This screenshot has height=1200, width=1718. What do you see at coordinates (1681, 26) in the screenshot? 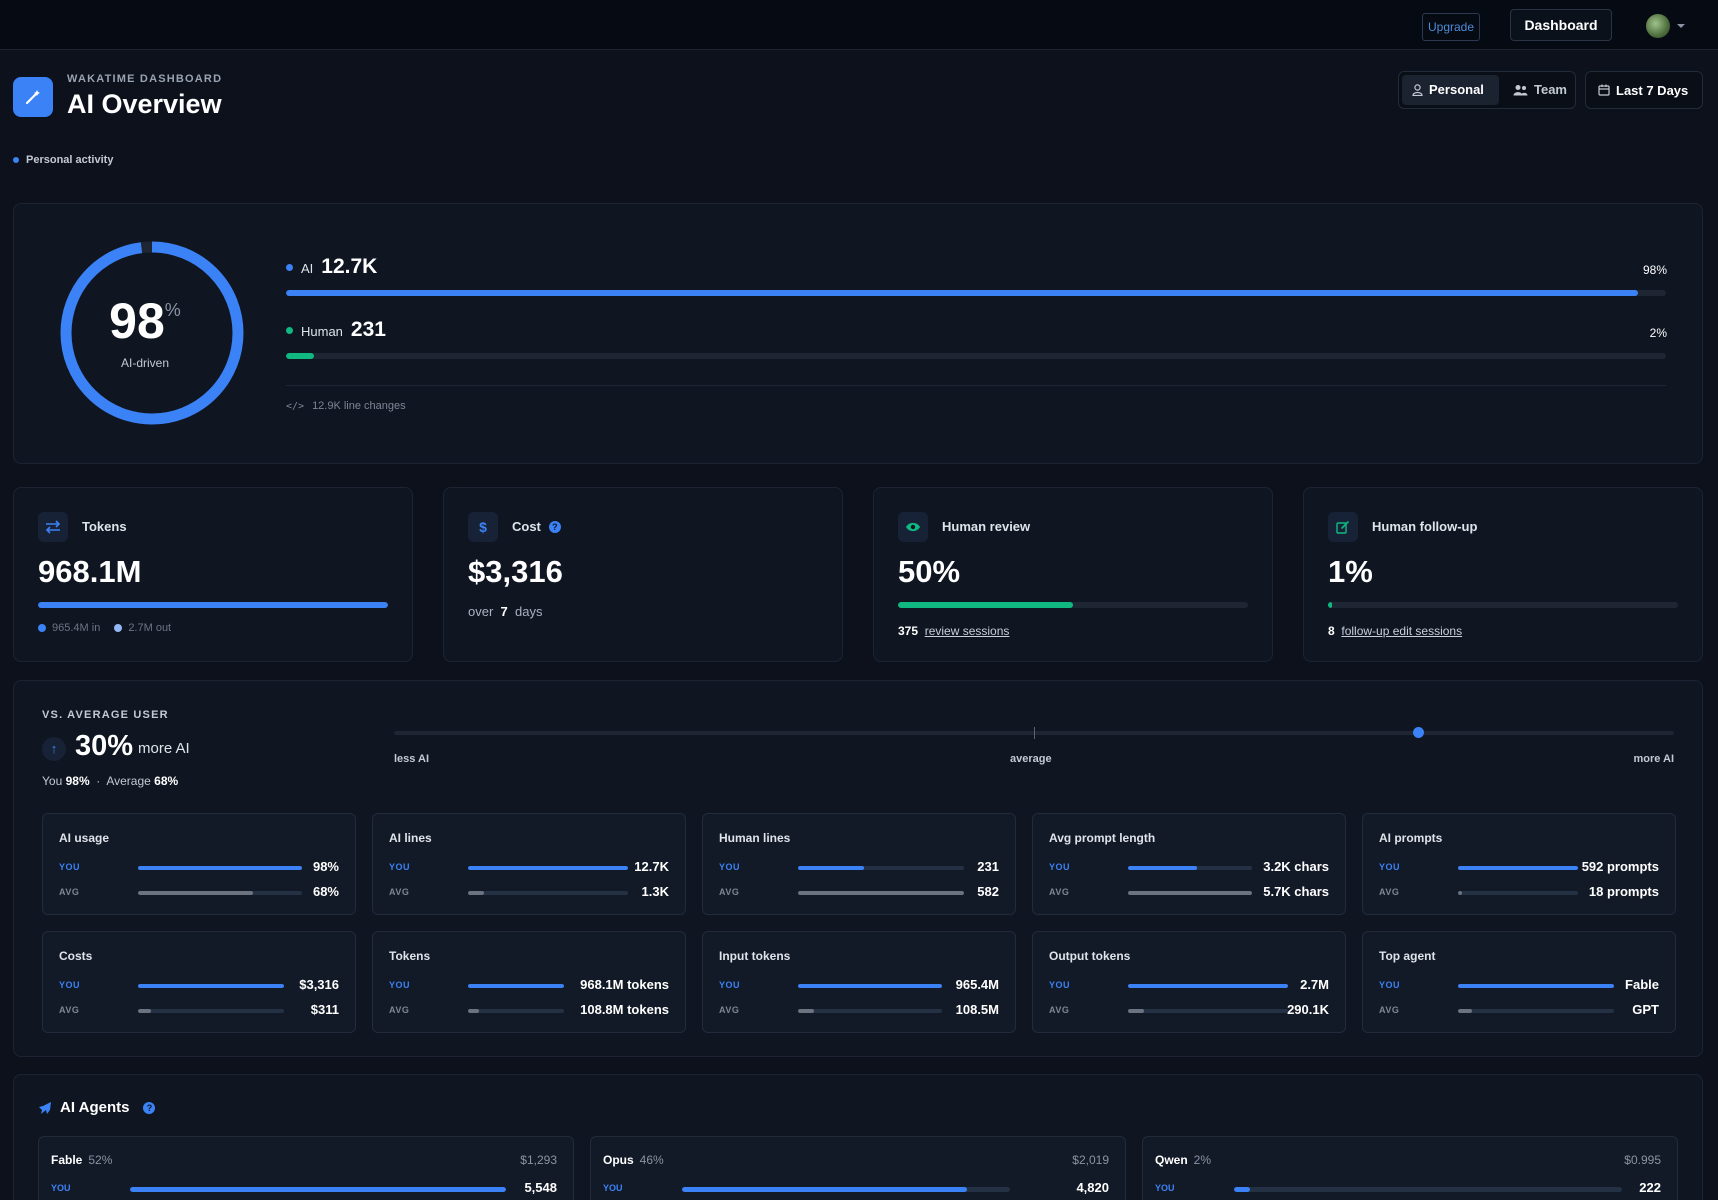
I see `chevron-down-icon` at bounding box center [1681, 26].